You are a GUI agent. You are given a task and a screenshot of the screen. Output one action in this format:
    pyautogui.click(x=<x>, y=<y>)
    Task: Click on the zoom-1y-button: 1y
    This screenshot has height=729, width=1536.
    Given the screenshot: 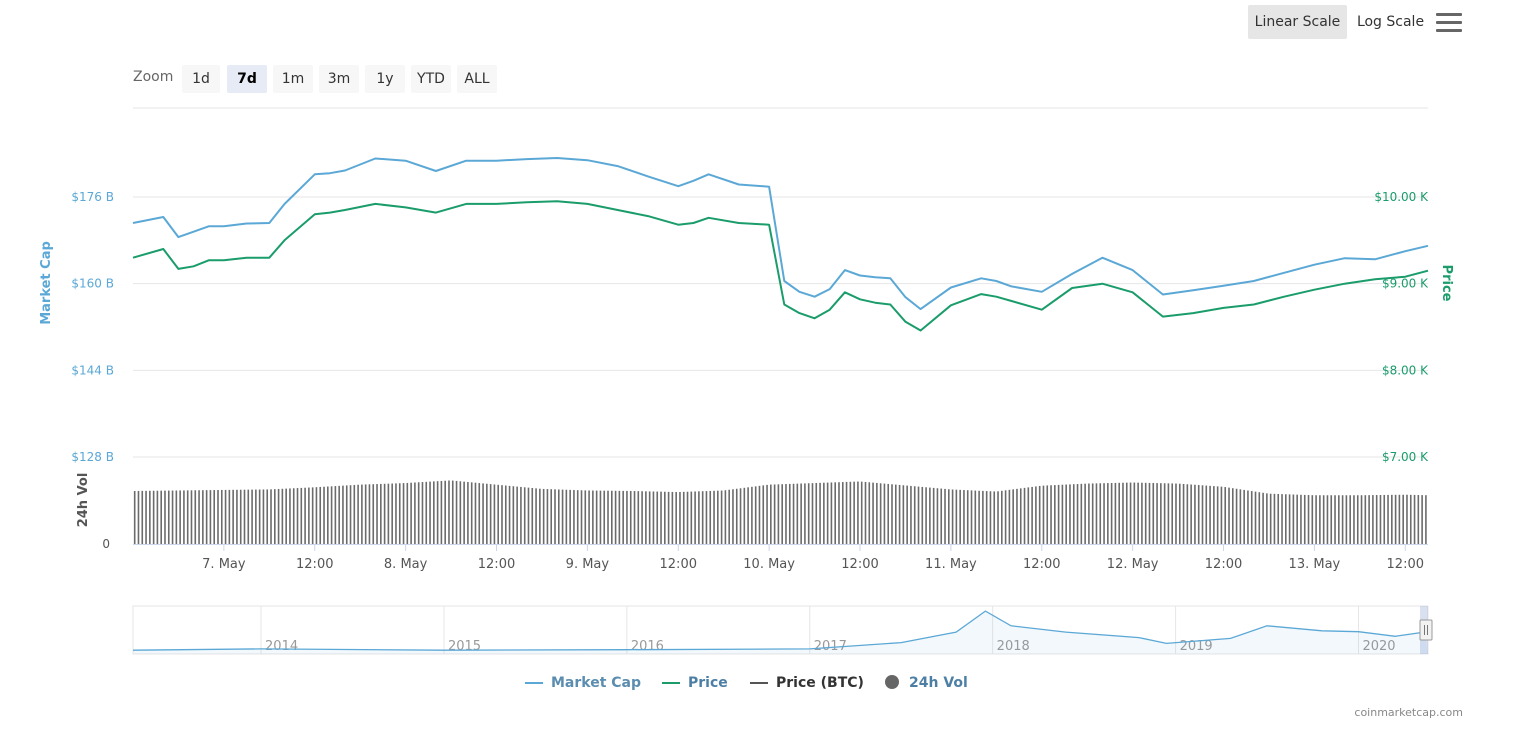 What is the action you would take?
    pyautogui.click(x=385, y=79)
    